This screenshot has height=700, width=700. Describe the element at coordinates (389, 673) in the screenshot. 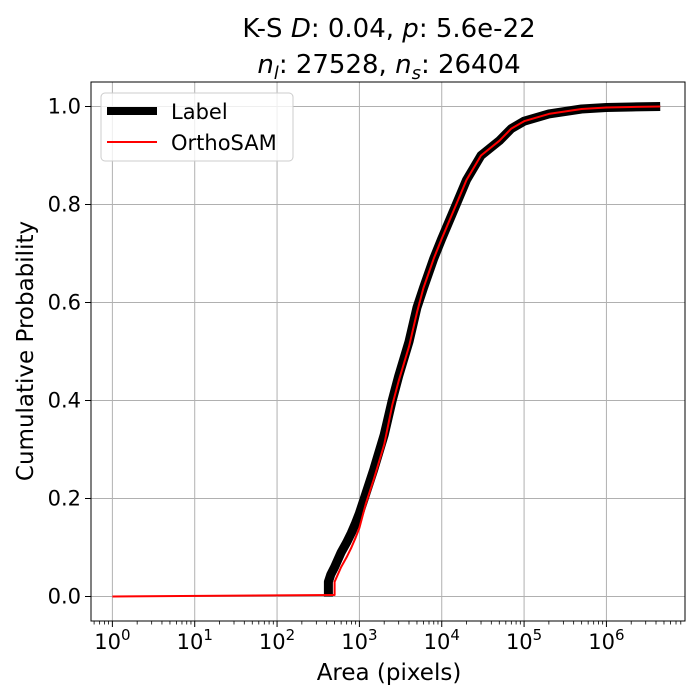

I see `x-axis-label: Area (pixels)` at that location.